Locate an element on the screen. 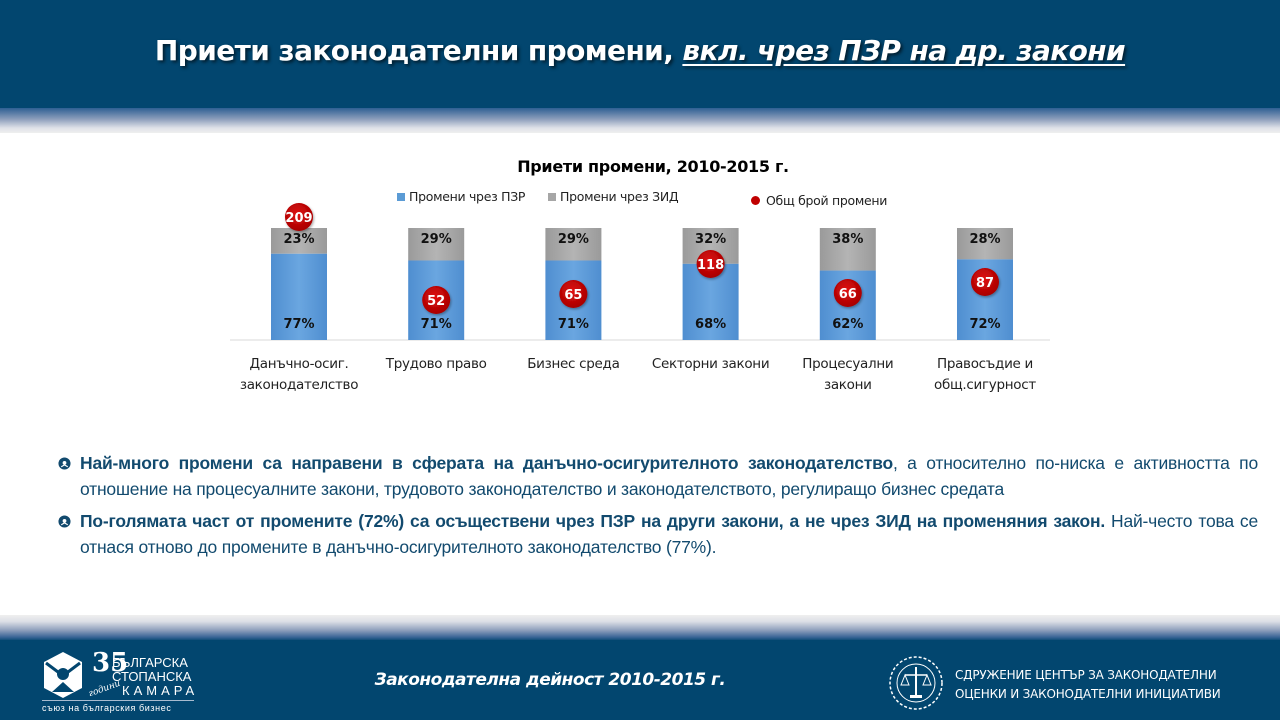 The width and height of the screenshot is (1280, 720). legend-label-pzr: Промени чрез ПЗР is located at coordinates (467, 196).